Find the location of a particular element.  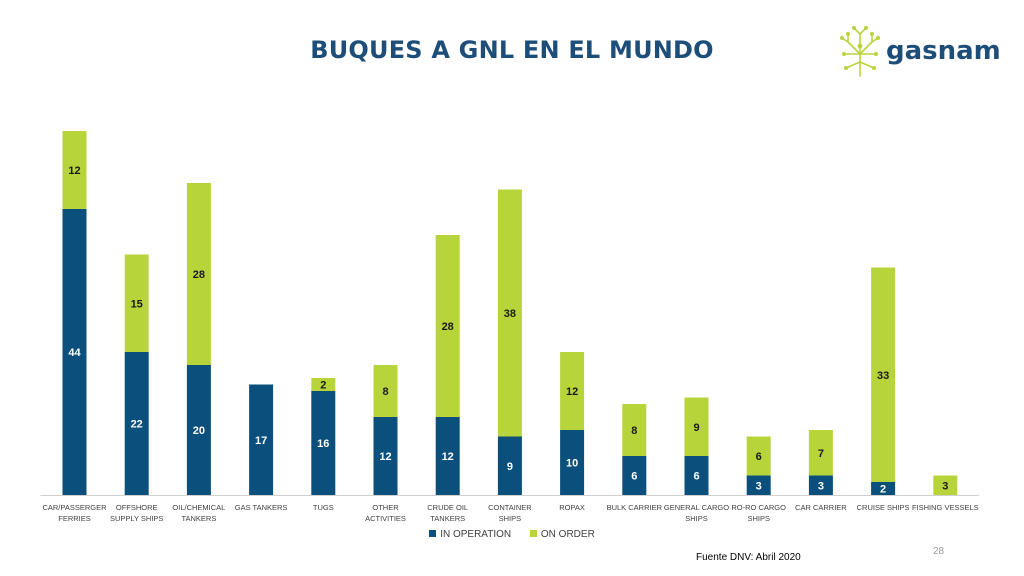

x-tick-label: OFFSHORE is located at coordinates (137, 507).